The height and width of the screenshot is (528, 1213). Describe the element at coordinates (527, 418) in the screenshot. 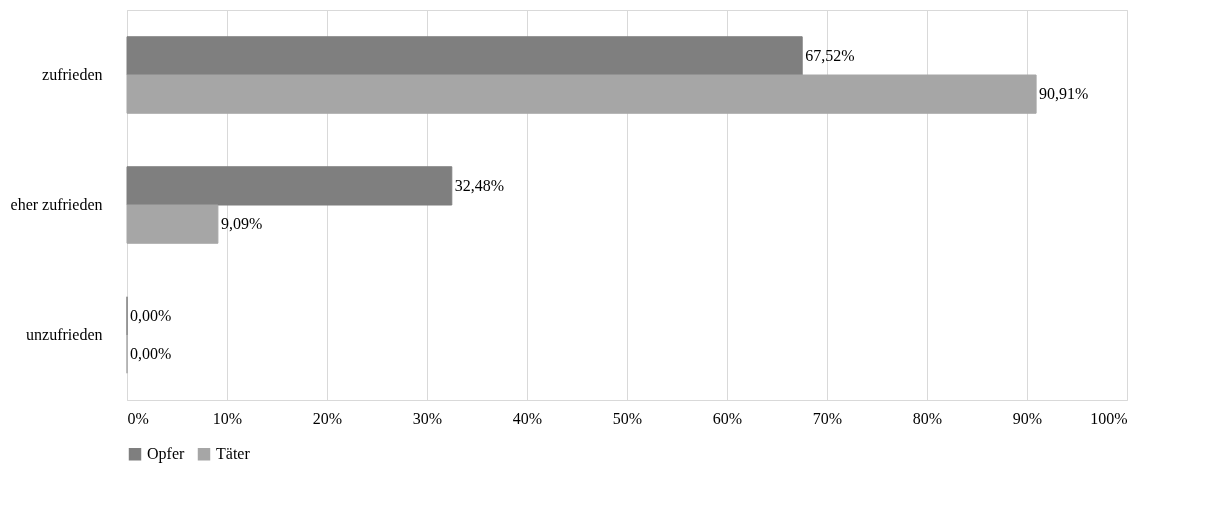

I see `x-tick-label: 40%` at that location.